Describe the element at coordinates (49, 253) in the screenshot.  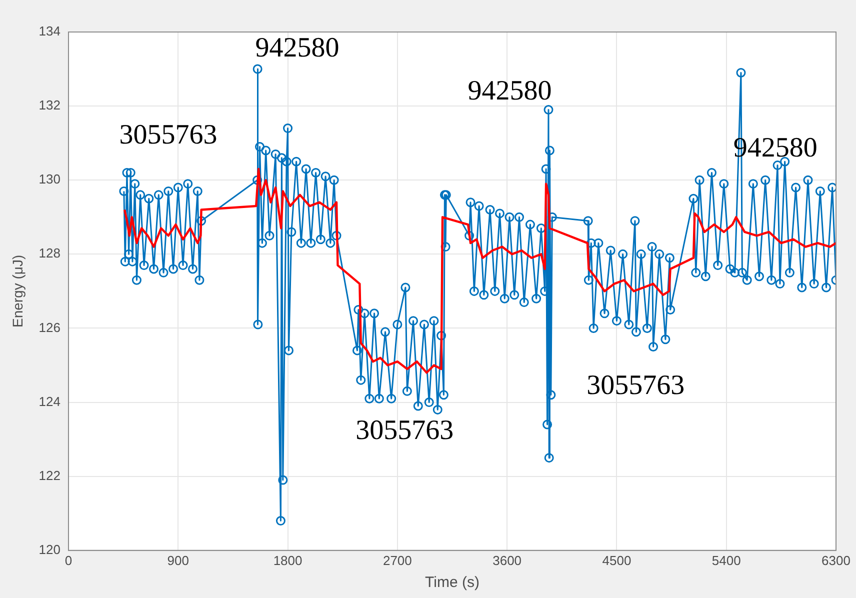
I see `y-tick-label: 128` at that location.